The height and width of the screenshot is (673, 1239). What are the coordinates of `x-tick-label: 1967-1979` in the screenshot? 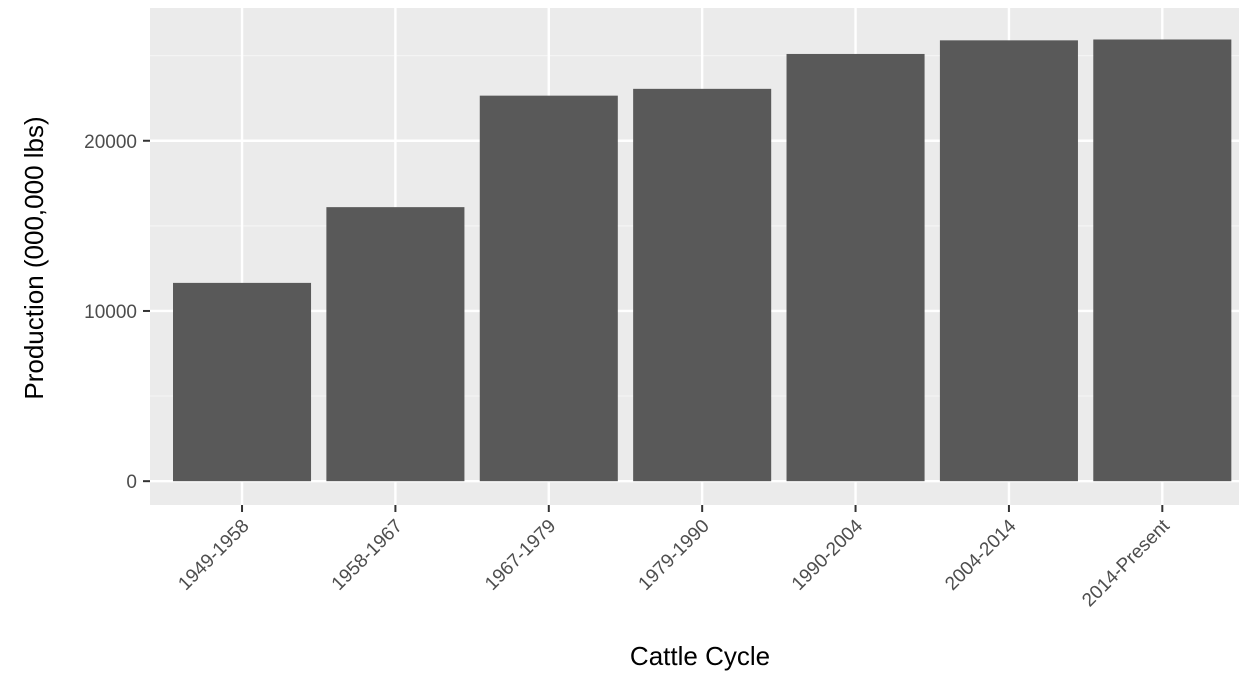 It's located at (520, 555).